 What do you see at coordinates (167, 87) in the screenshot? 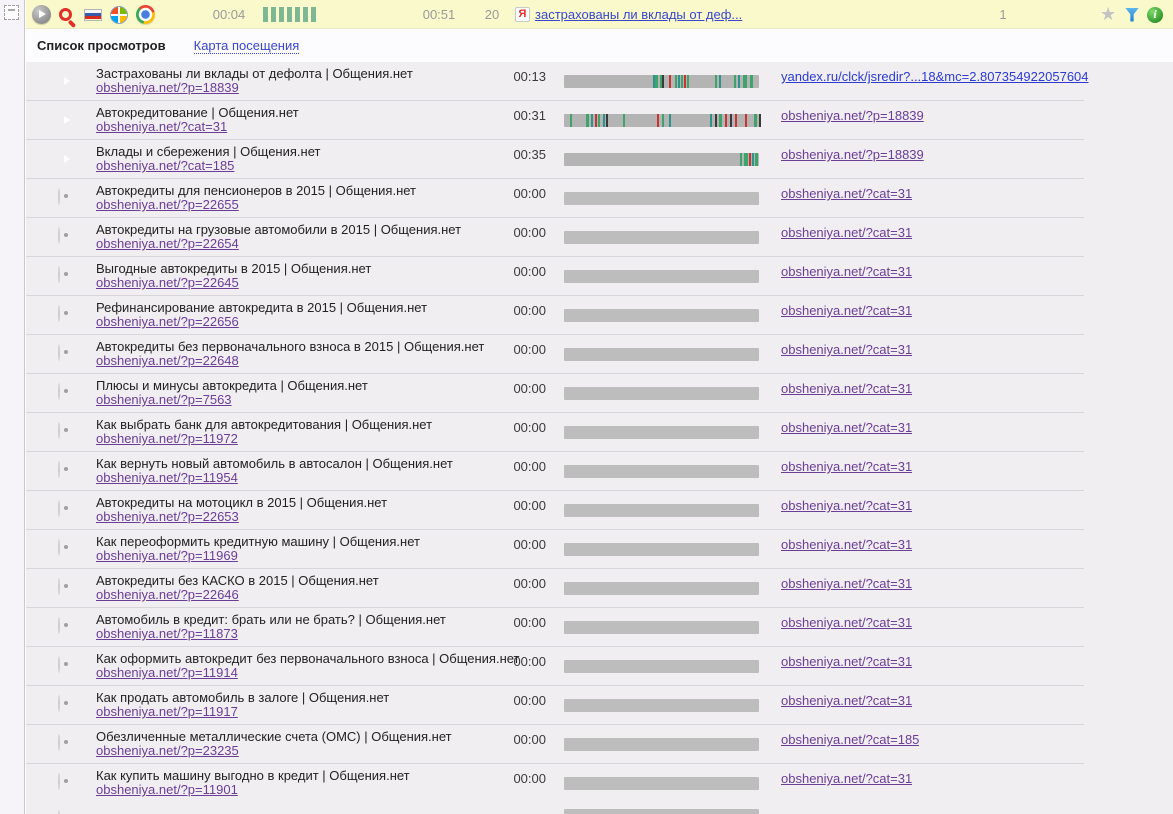
I see `page-url-link: obsheniya.net/?p=18839` at bounding box center [167, 87].